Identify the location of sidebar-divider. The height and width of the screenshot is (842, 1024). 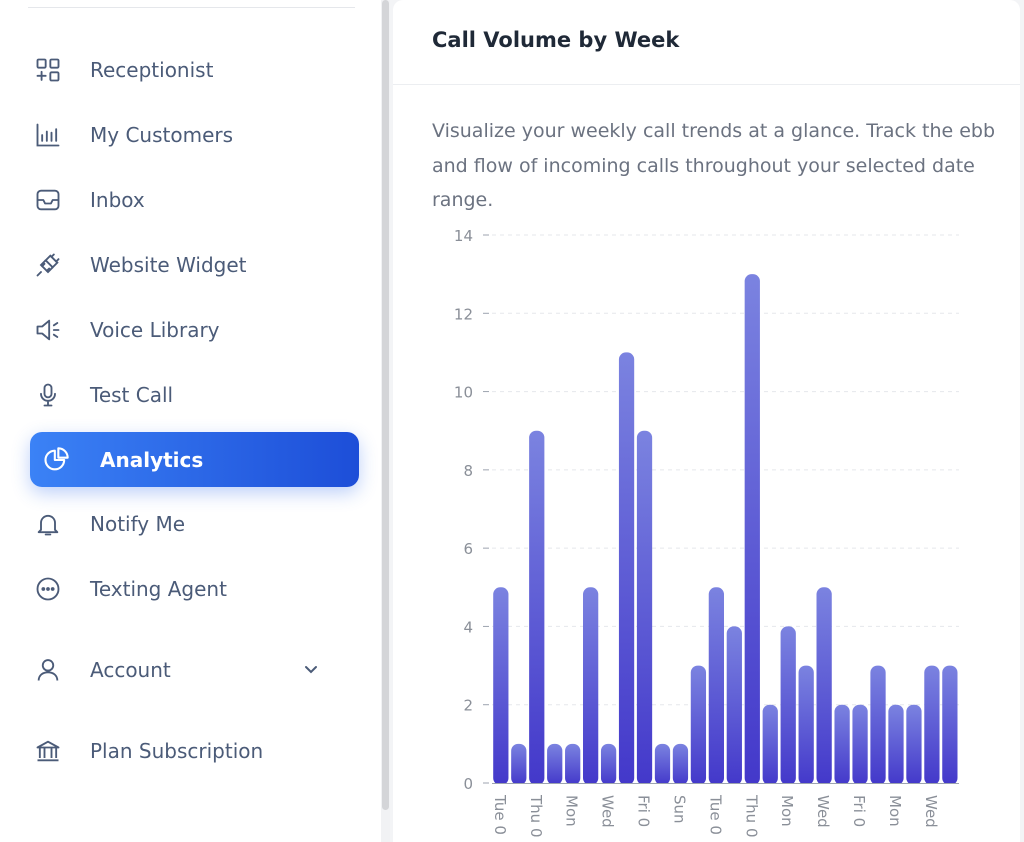
(191, 7).